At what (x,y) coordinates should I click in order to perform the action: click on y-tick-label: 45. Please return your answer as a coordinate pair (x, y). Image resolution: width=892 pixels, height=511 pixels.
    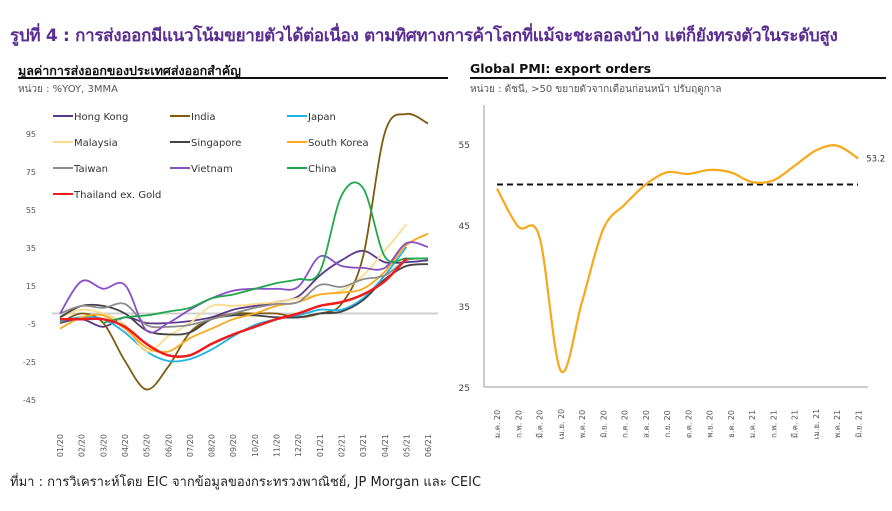
    Looking at the image, I should click on (464, 227).